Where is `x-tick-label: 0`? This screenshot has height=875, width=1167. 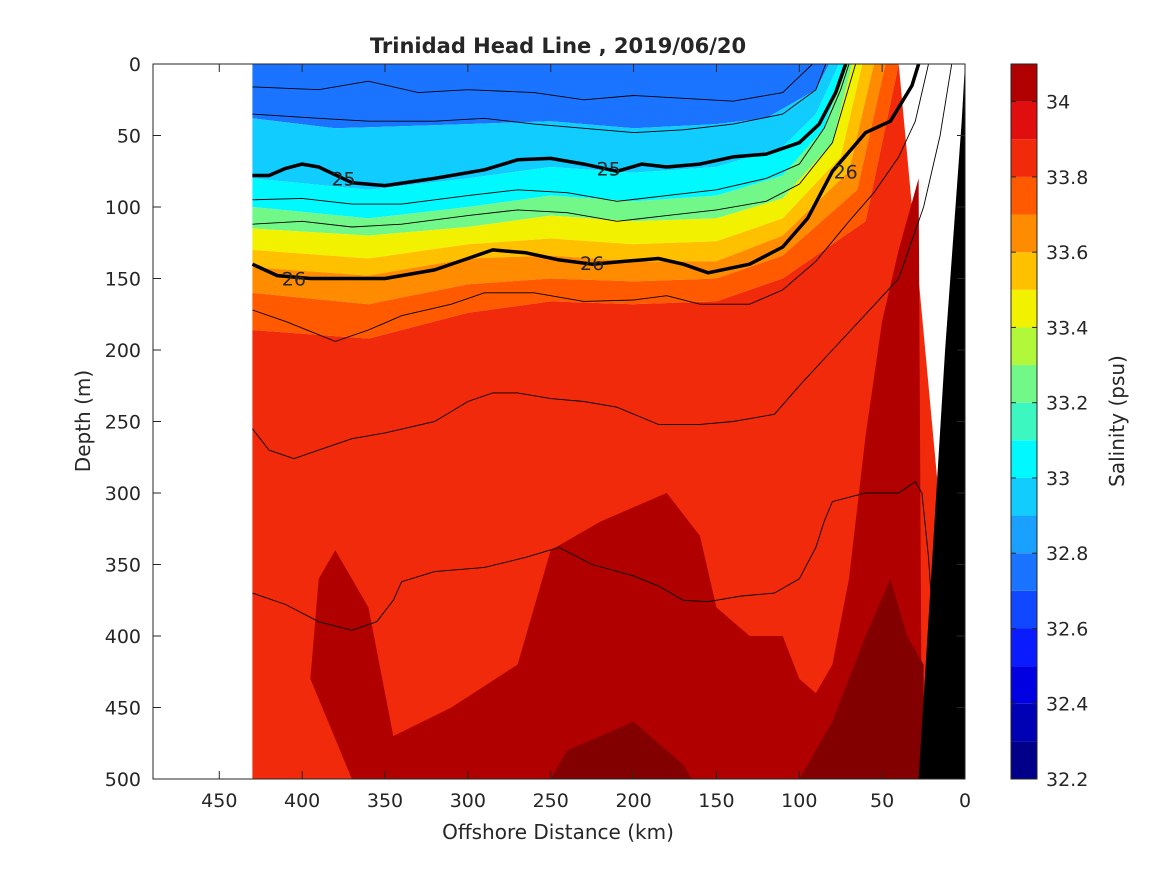 x-tick-label: 0 is located at coordinates (965, 801).